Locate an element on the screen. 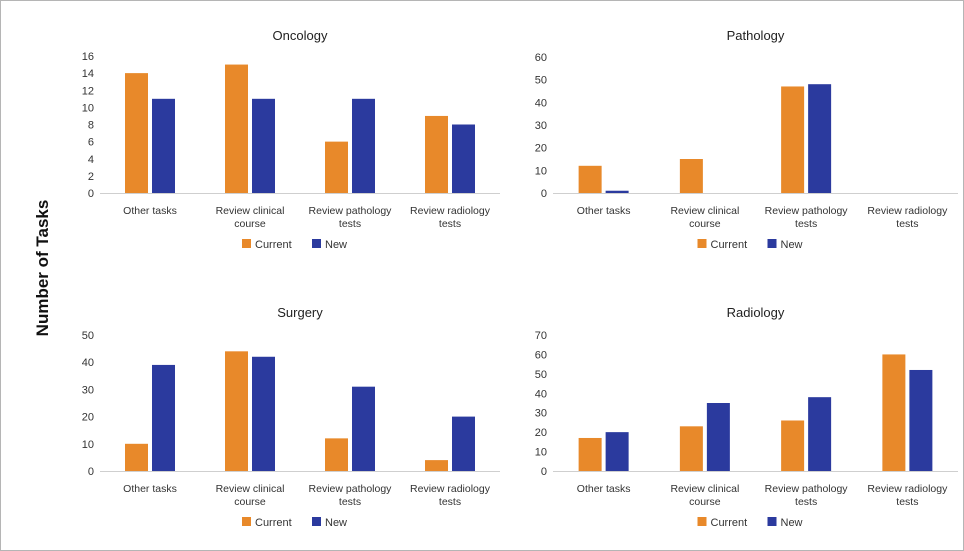  chart-title: Surgery is located at coordinates (300, 312).